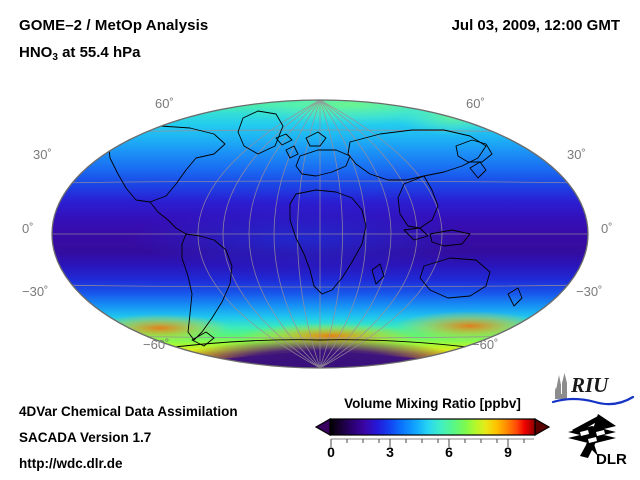 This screenshot has height=480, width=640. Describe the element at coordinates (36, 52) in the screenshot. I see `species-prefix: HNO` at that location.